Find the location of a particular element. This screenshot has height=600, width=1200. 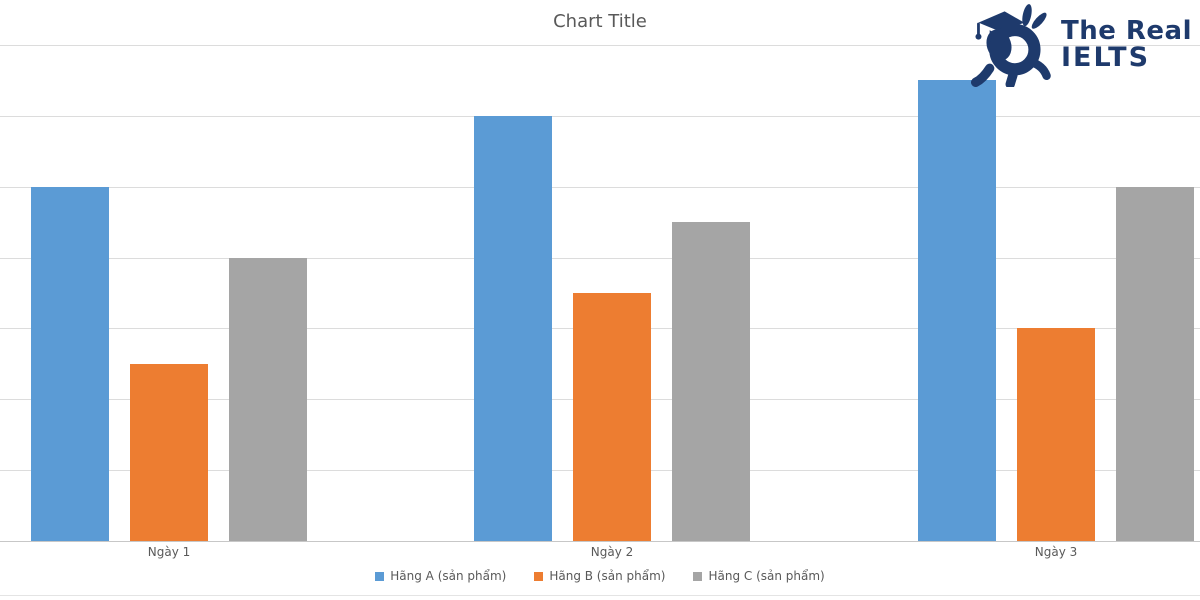

x-axis-label-1: Ngày 1 is located at coordinates (169, 552).